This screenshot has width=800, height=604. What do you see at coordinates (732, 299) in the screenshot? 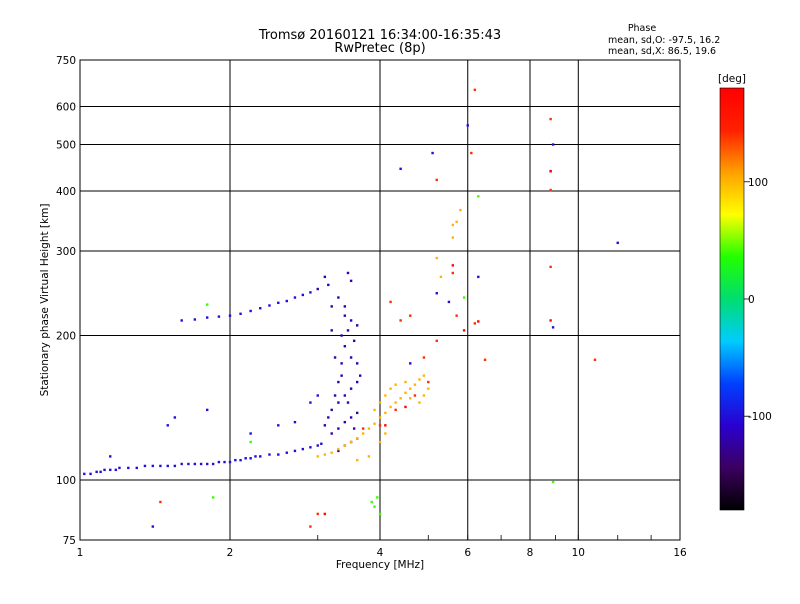
I see `colorbar` at bounding box center [732, 299].